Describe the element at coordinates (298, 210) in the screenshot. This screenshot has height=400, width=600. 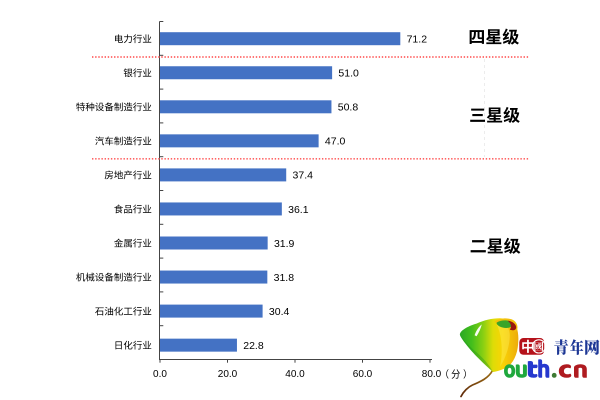
I see `svg-text: 36.1` at that location.